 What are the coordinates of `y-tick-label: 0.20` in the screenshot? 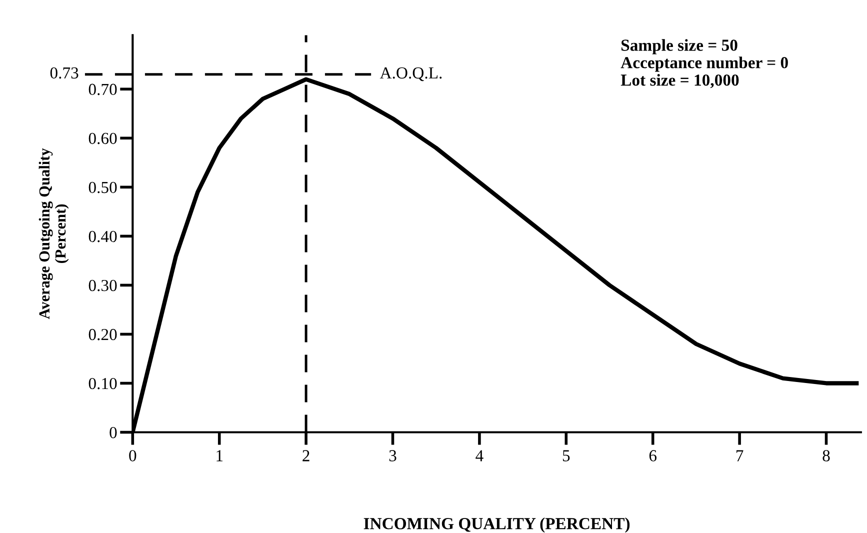 It's located at (102, 334).